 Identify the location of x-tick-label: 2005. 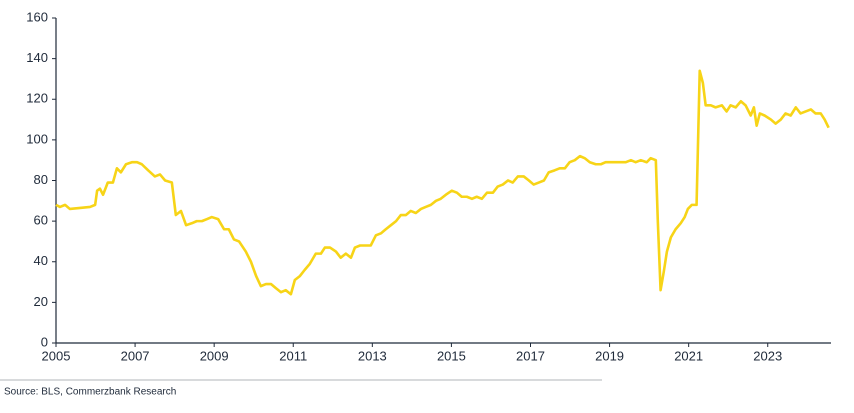
(56, 355).